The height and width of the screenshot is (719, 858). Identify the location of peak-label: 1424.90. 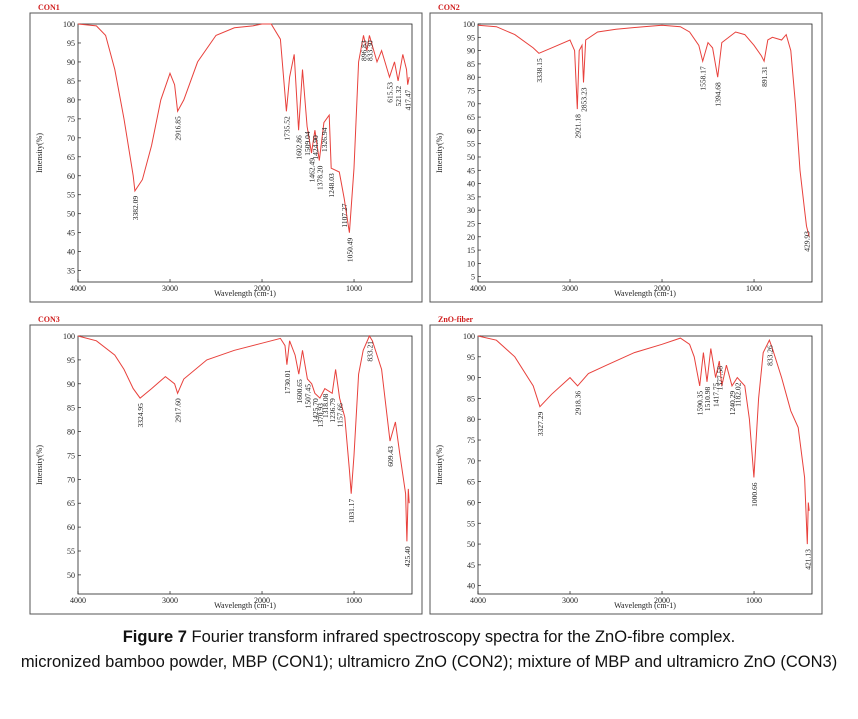
(315, 147).